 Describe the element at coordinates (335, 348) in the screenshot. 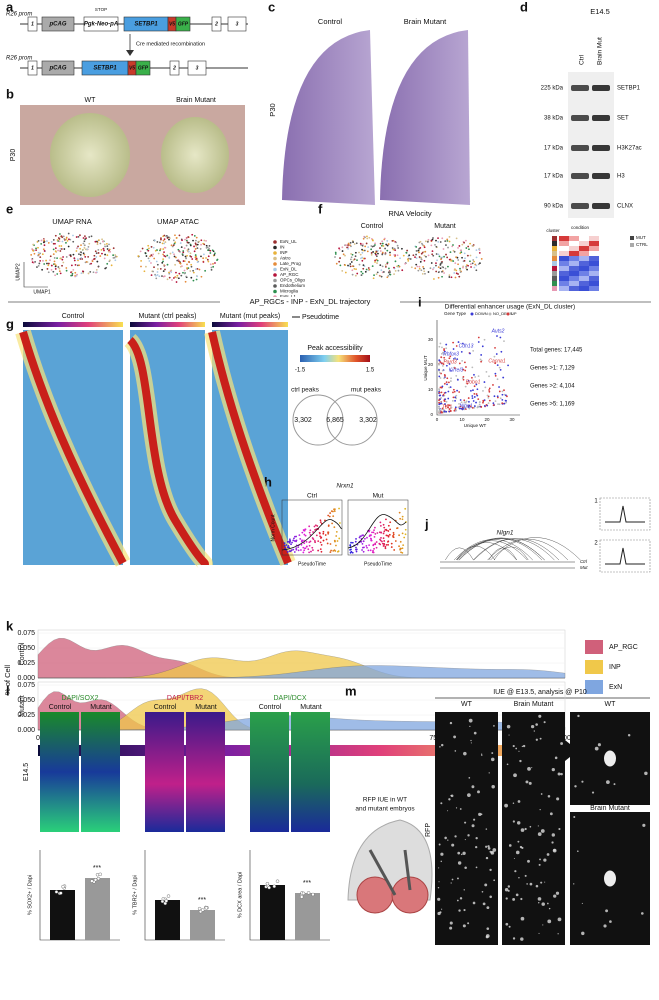

I see `label: Peak accessibility` at that location.